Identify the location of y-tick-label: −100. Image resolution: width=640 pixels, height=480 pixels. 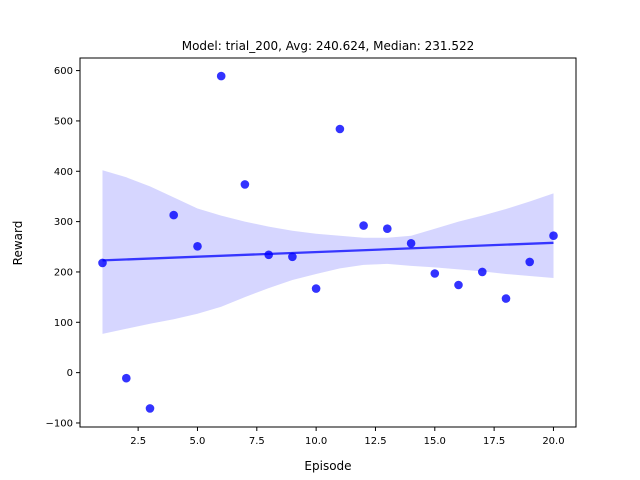
(59, 423).